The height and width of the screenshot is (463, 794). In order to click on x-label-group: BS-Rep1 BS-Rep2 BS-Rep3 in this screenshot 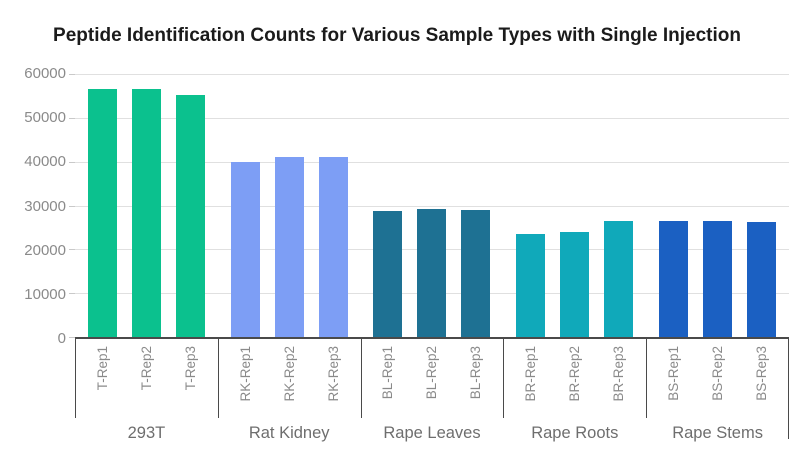, I will do `click(717, 380)`.